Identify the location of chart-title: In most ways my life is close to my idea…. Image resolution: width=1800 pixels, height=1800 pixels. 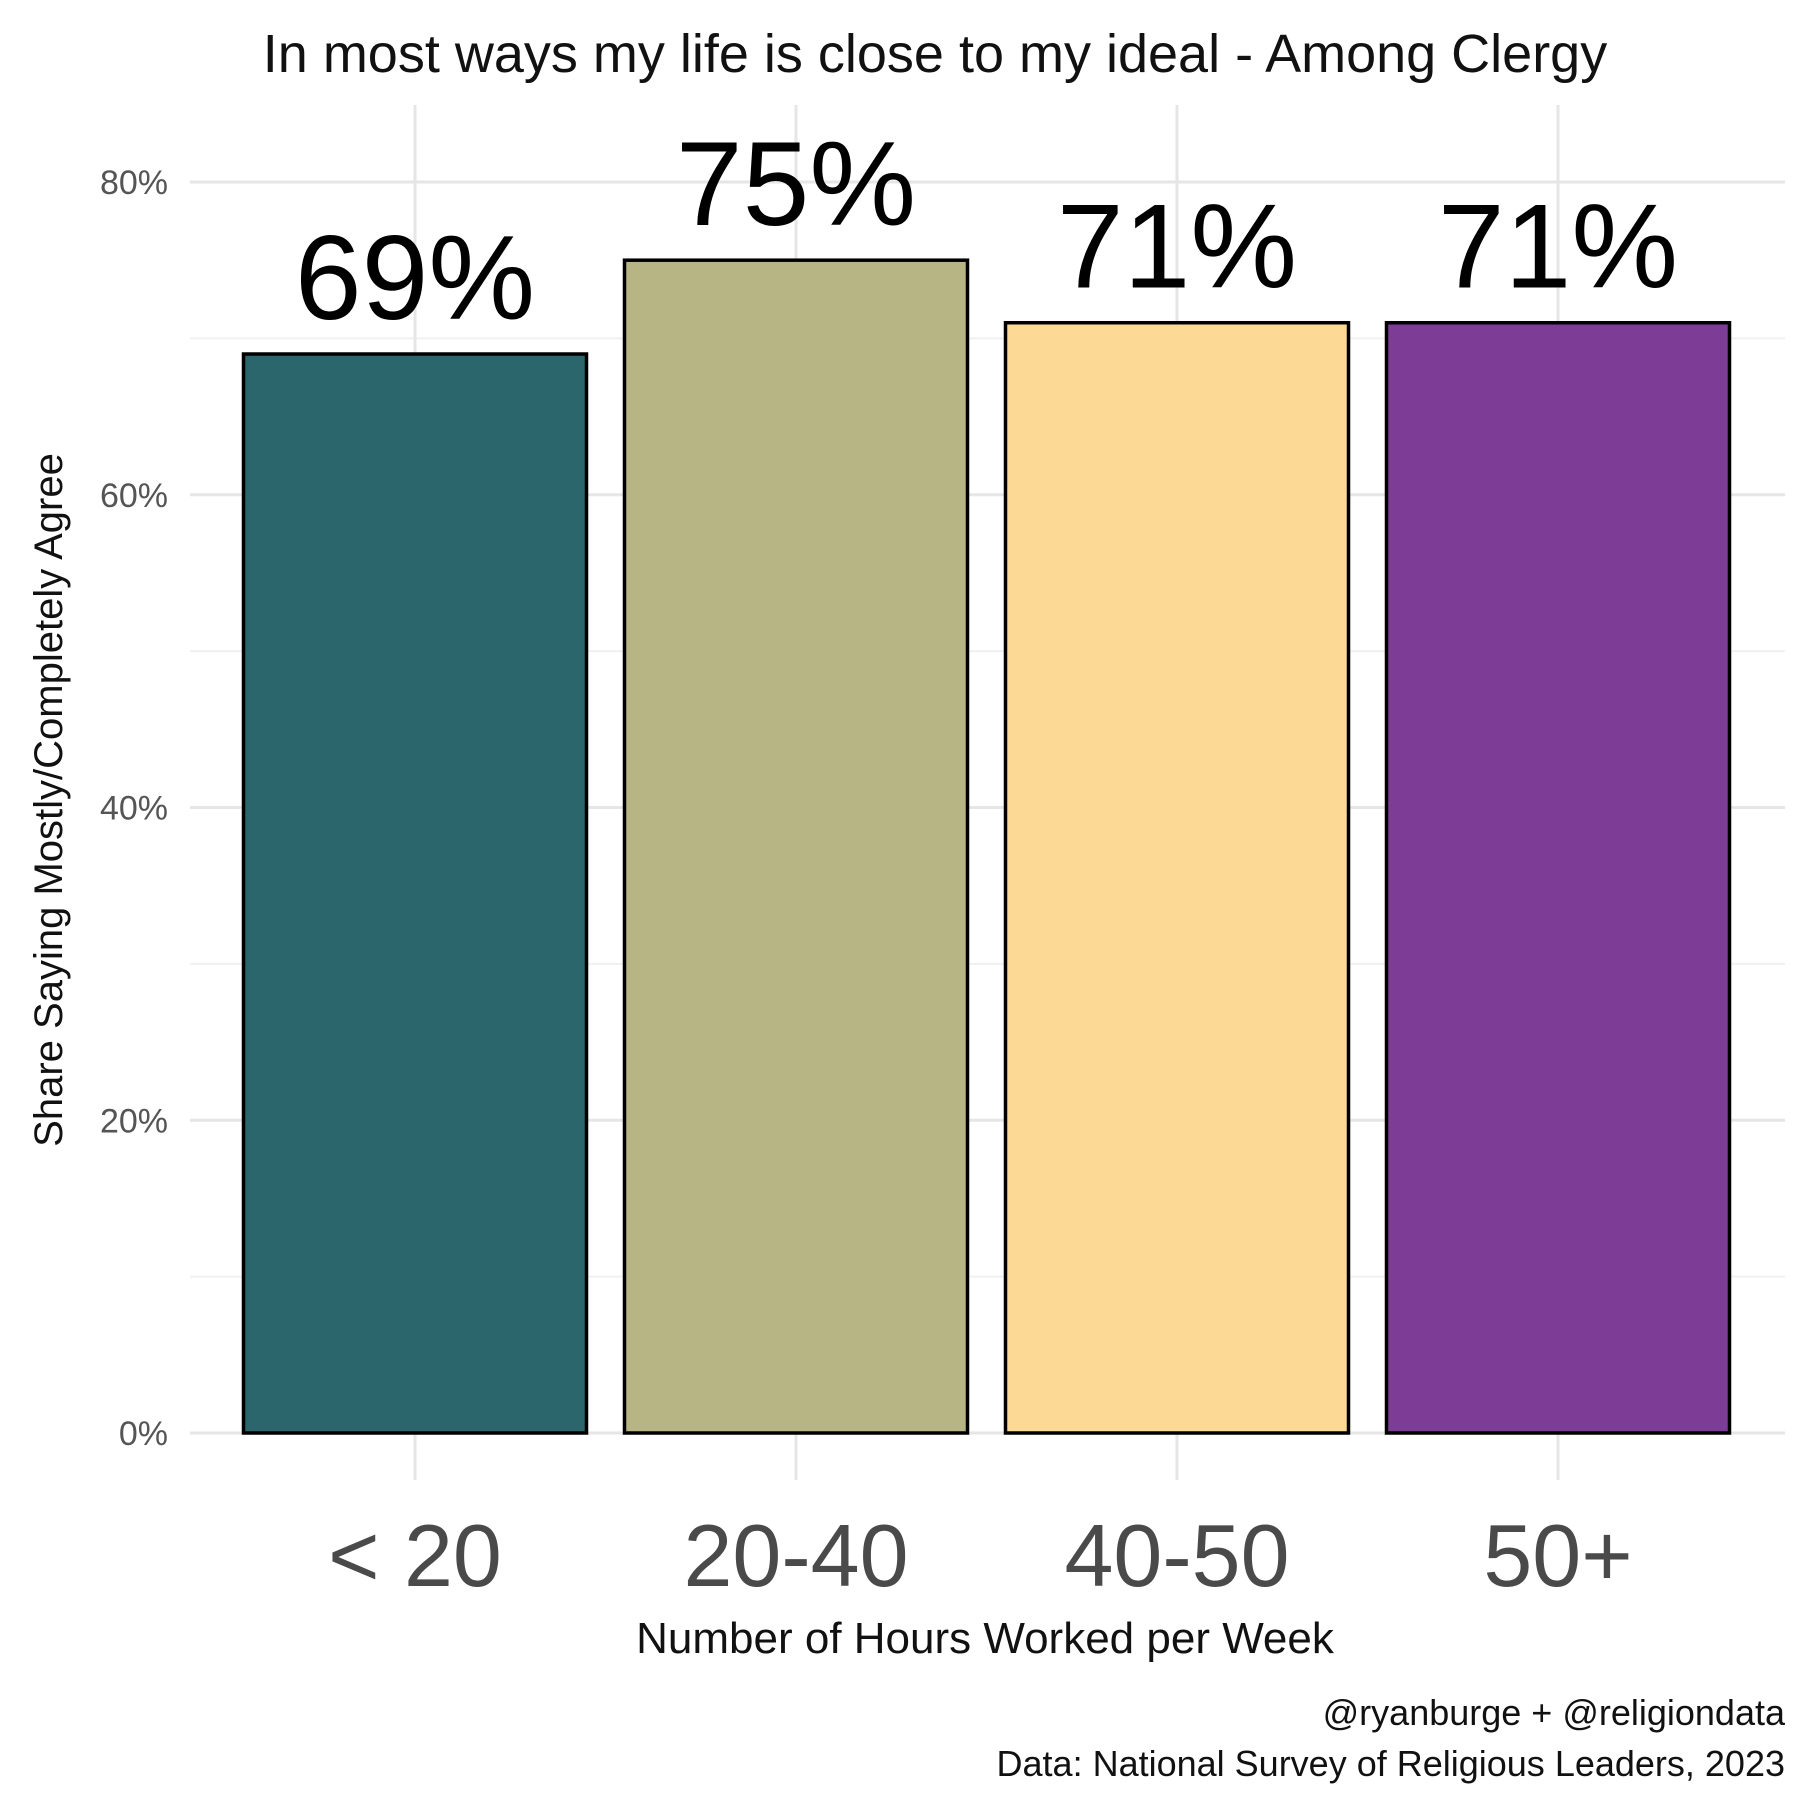
(935, 54).